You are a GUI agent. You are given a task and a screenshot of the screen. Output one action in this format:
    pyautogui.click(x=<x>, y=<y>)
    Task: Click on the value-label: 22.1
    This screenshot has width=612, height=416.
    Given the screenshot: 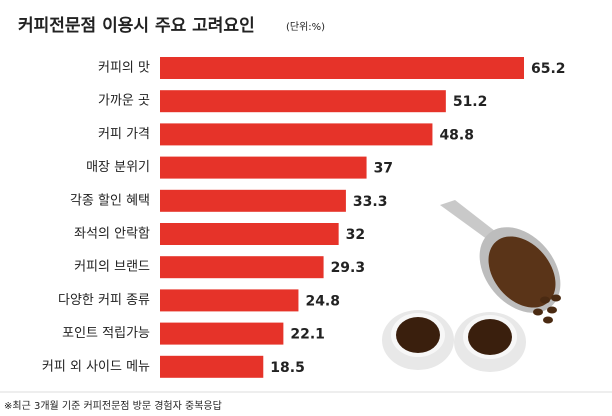 What is the action you would take?
    pyautogui.click(x=307, y=335)
    